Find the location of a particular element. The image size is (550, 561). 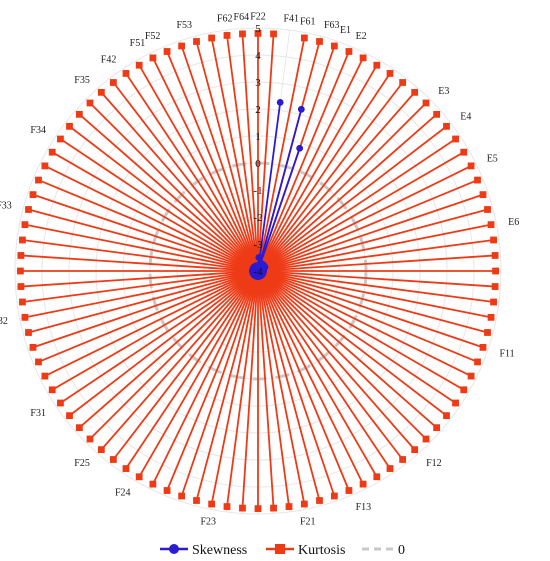

skewness-point is located at coordinates (300, 148).